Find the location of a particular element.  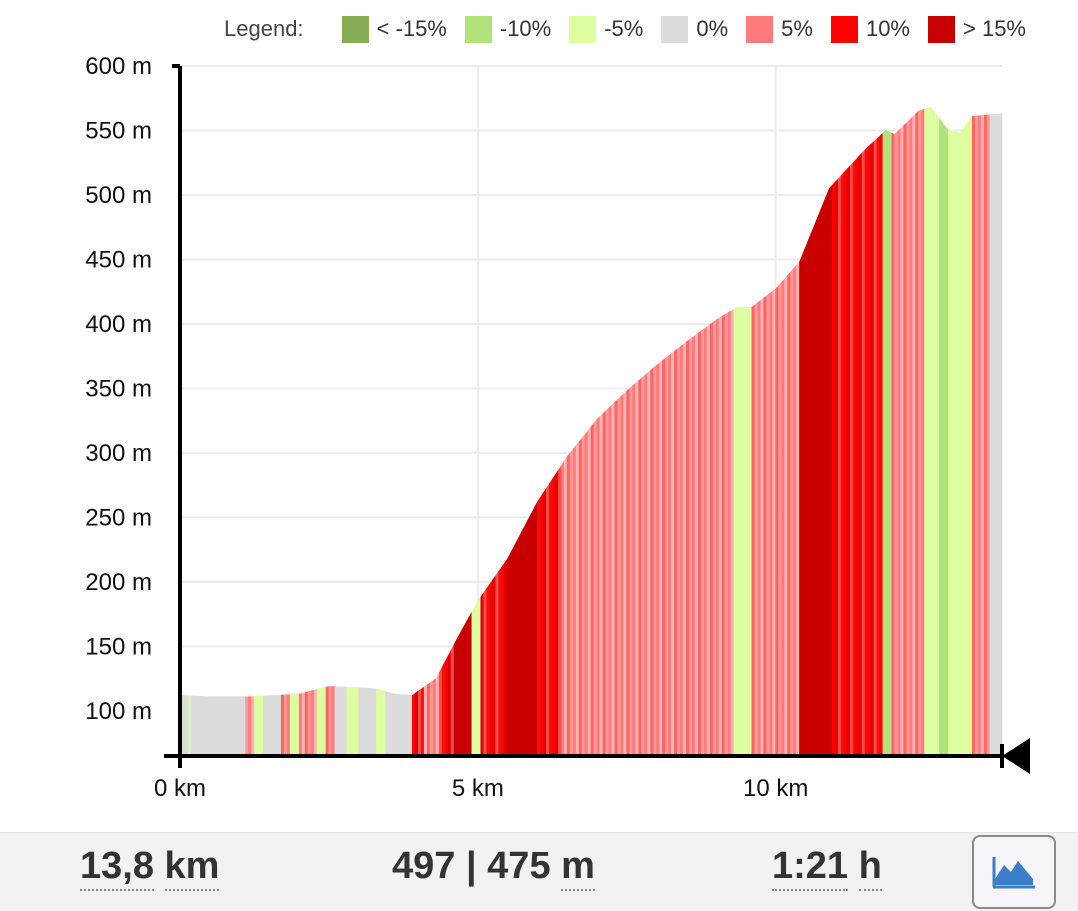

distance-stat: 13,8 km is located at coordinates (150, 868).